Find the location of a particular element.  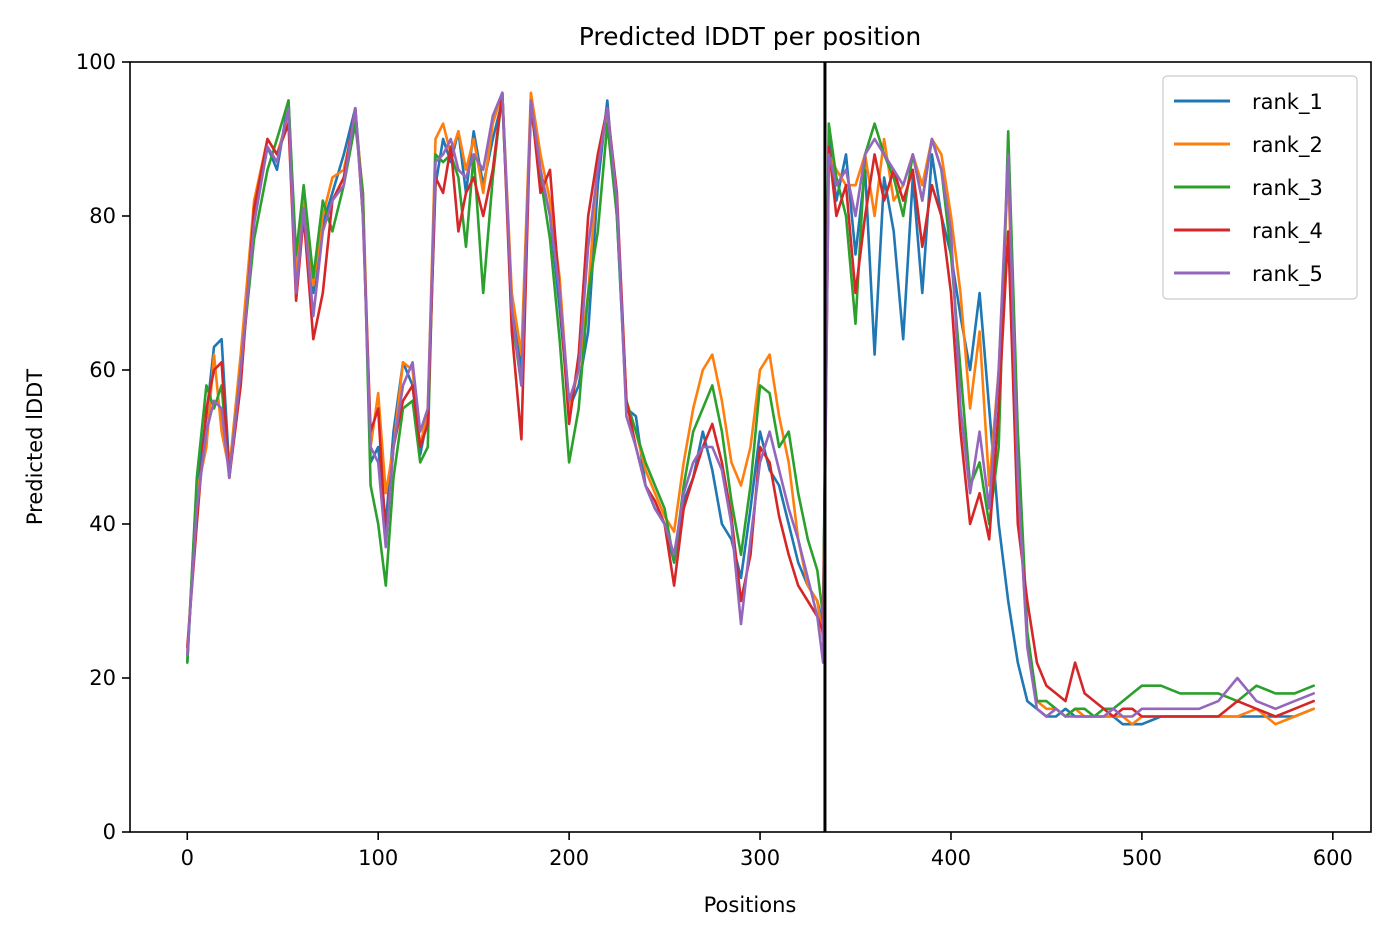

x-tick-label: 300 is located at coordinates (760, 858).